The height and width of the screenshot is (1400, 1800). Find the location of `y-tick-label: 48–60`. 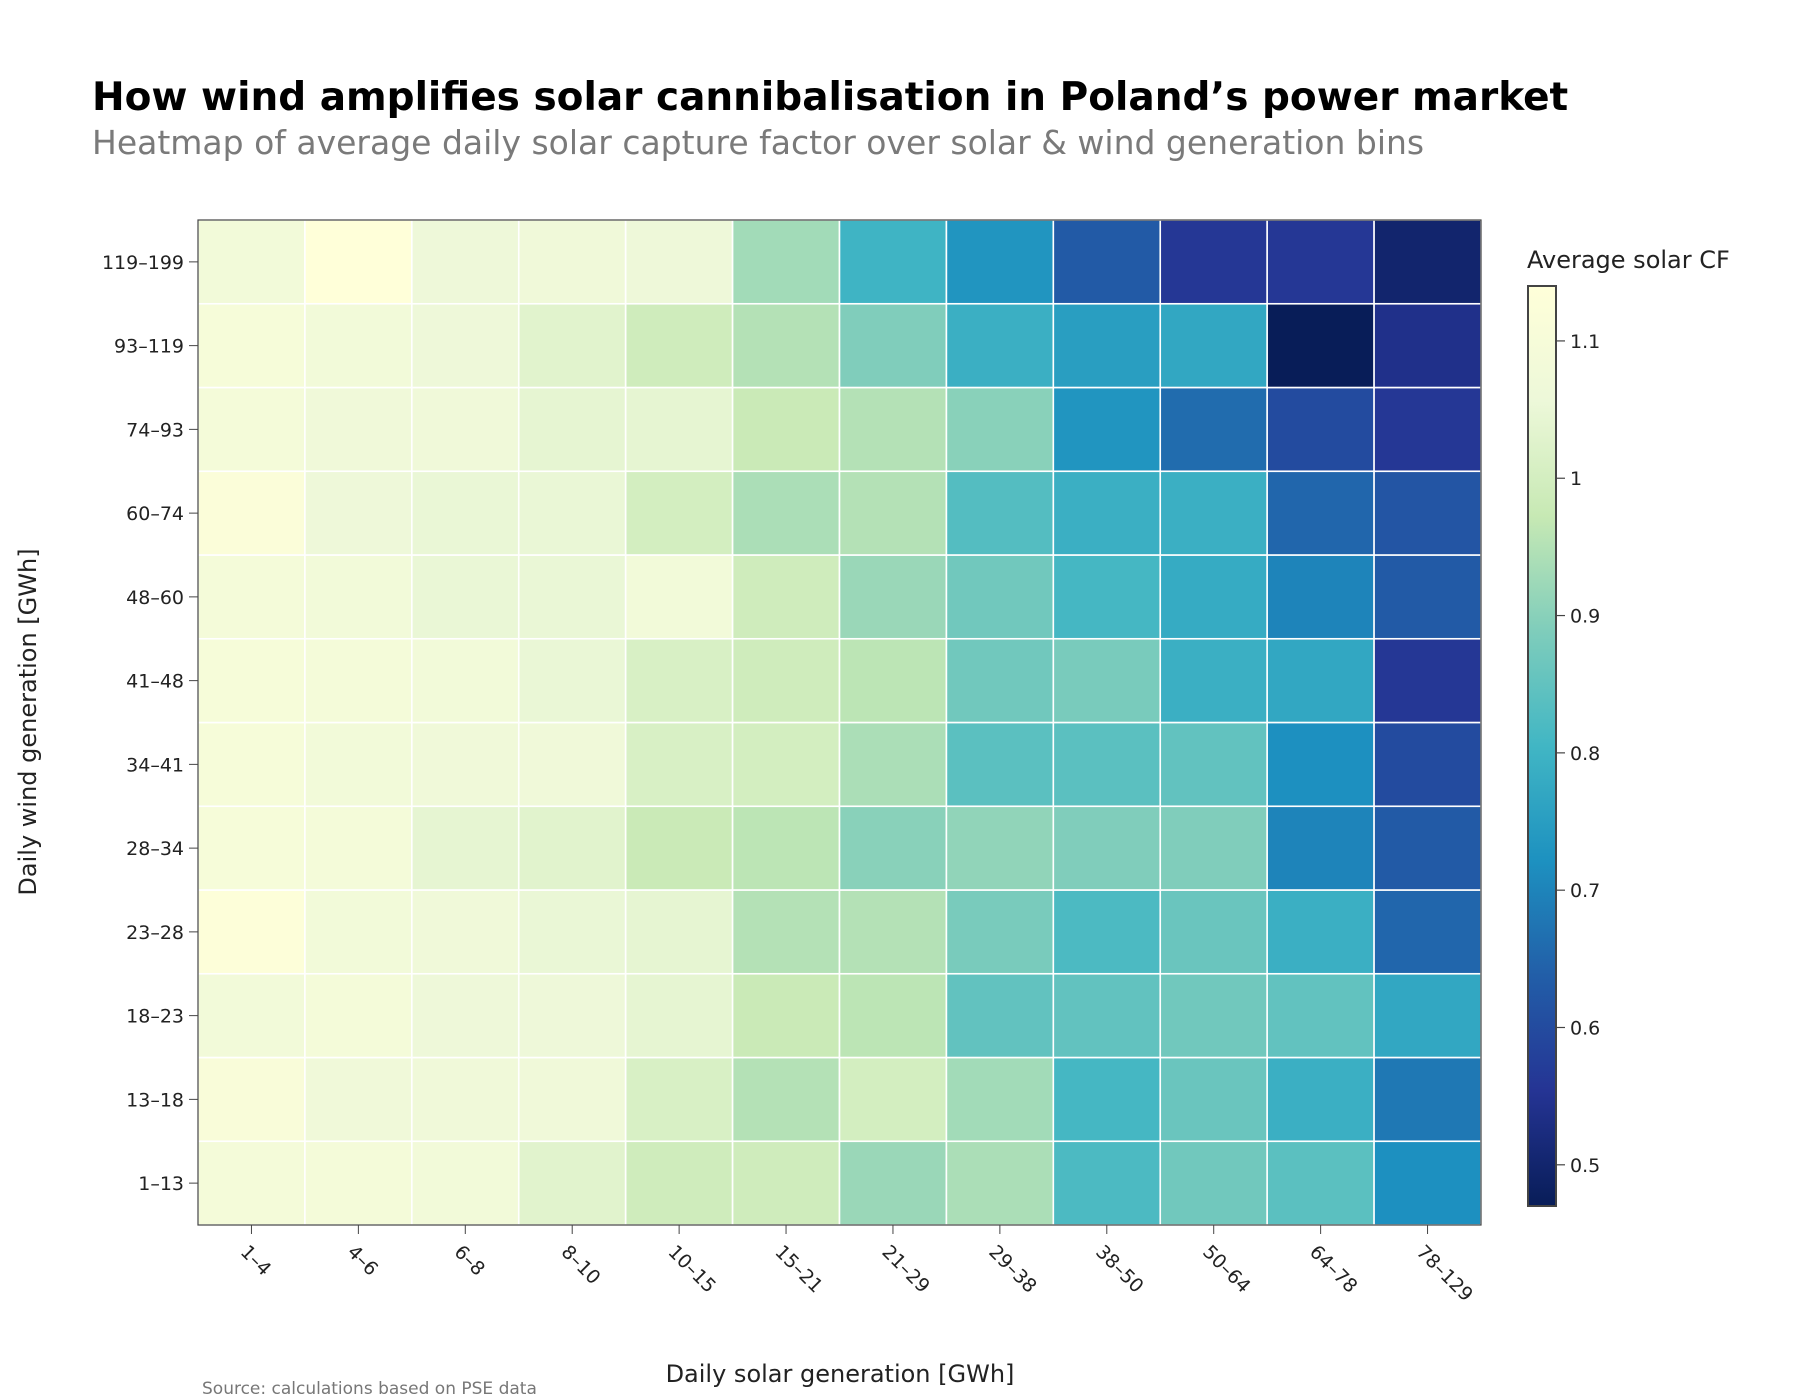

y-tick-label: 48–60 is located at coordinates (155, 598).